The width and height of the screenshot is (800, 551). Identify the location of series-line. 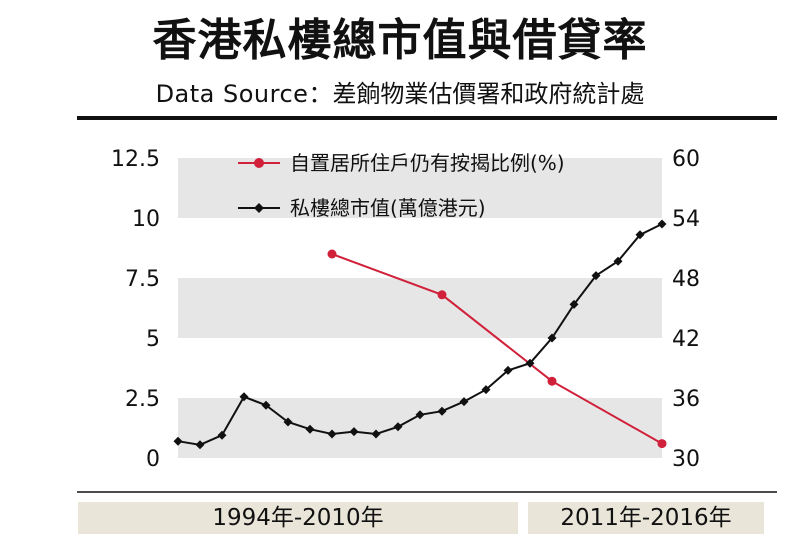
(497, 349).